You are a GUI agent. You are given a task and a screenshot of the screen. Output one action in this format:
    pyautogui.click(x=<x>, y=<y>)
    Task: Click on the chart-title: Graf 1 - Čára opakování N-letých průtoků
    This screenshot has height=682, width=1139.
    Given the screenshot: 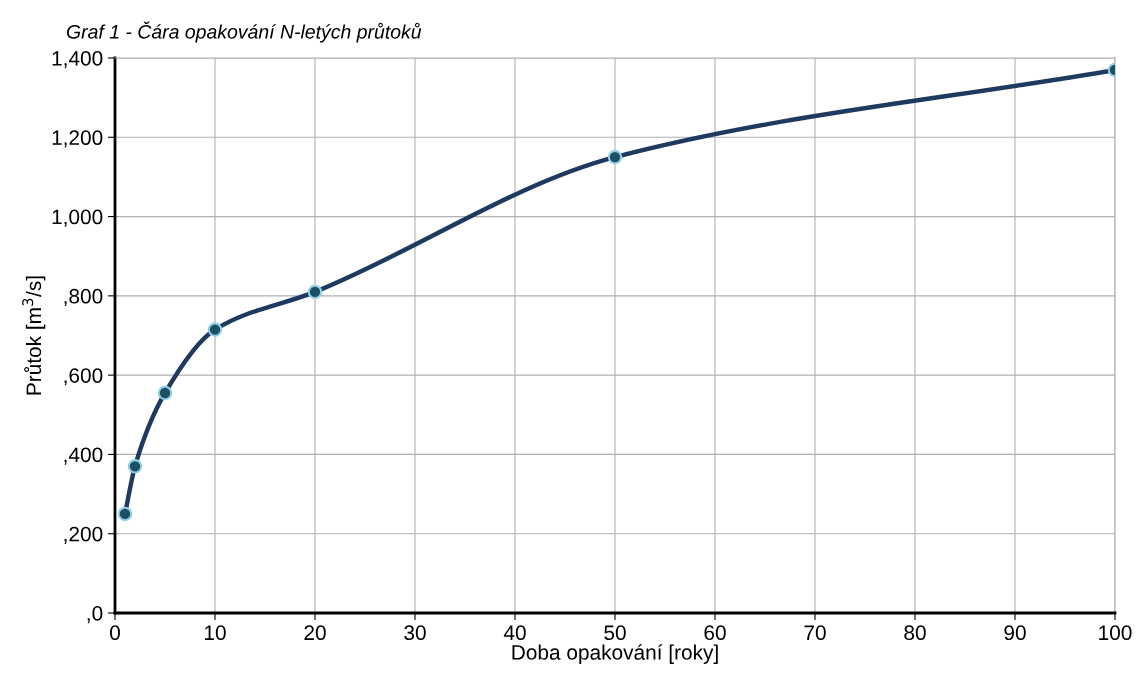 What is the action you would take?
    pyautogui.click(x=244, y=32)
    